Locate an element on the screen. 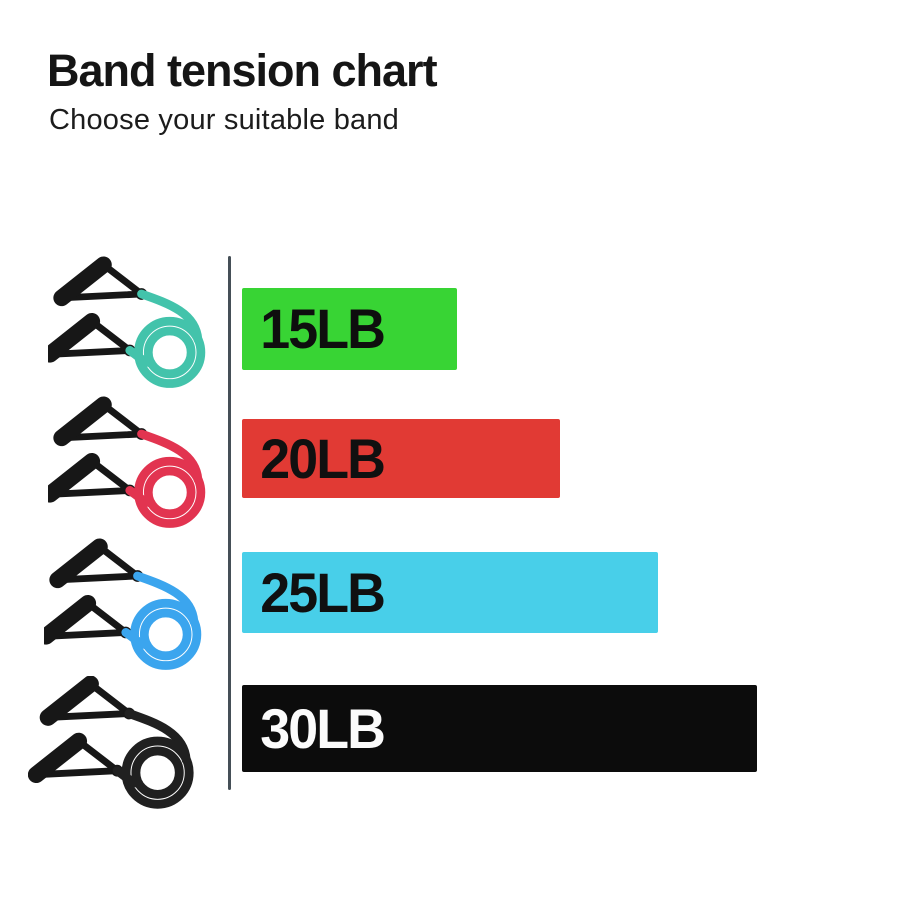 This screenshot has height=900, width=900. tension-bar-label: 30LB is located at coordinates (323, 728).